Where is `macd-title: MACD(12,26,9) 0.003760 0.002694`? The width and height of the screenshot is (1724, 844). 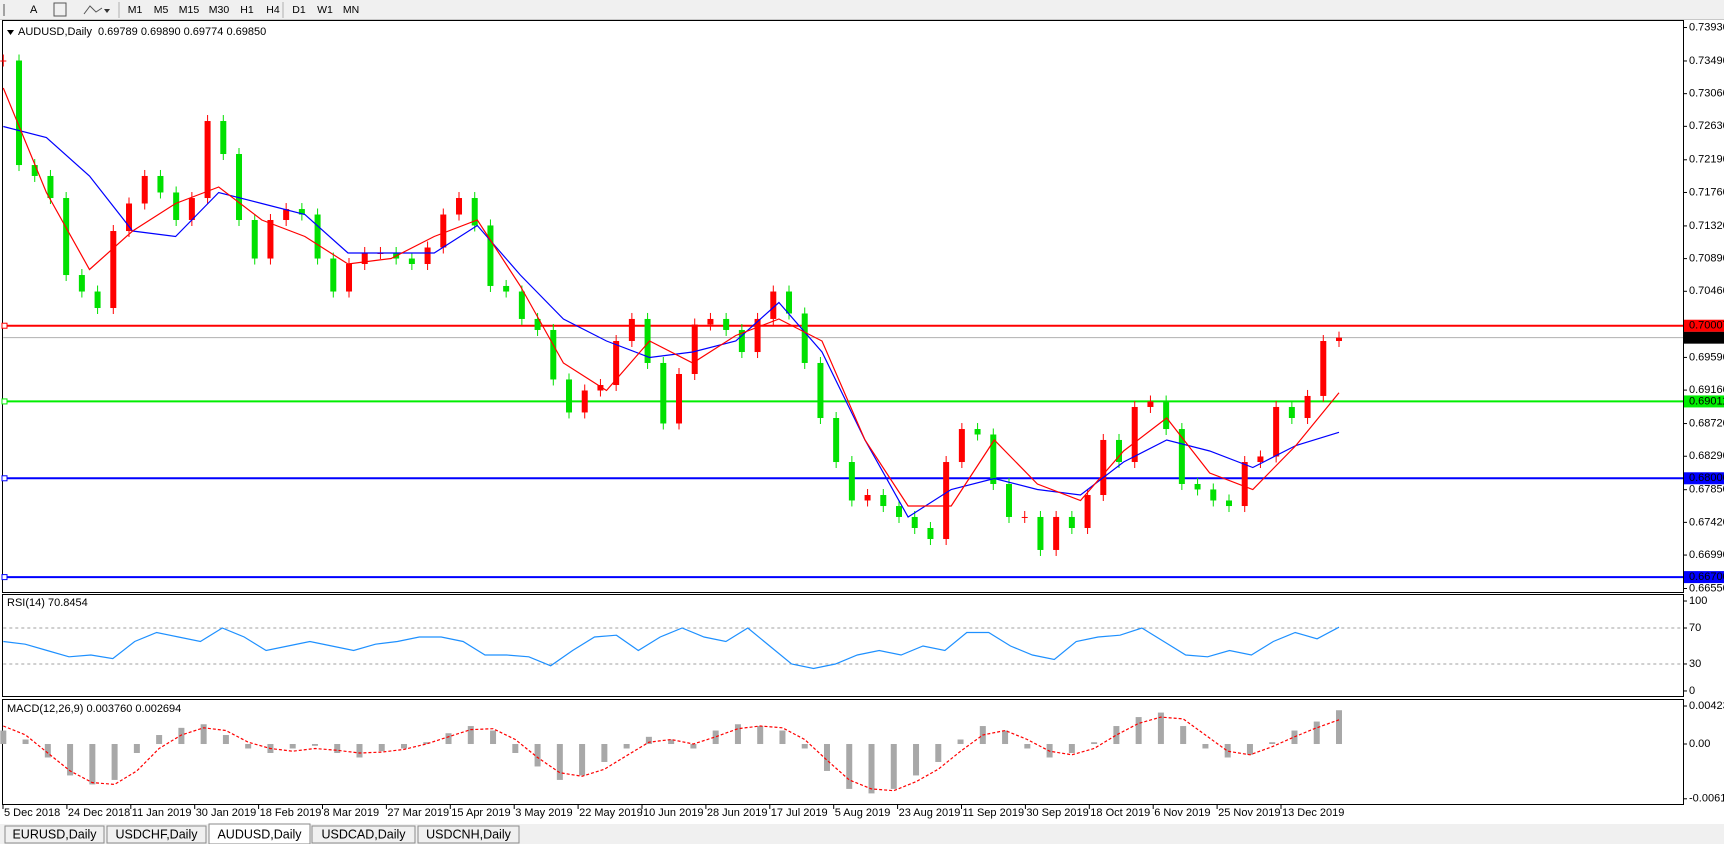
macd-title: MACD(12,26,9) 0.003760 0.002694 is located at coordinates (94, 709).